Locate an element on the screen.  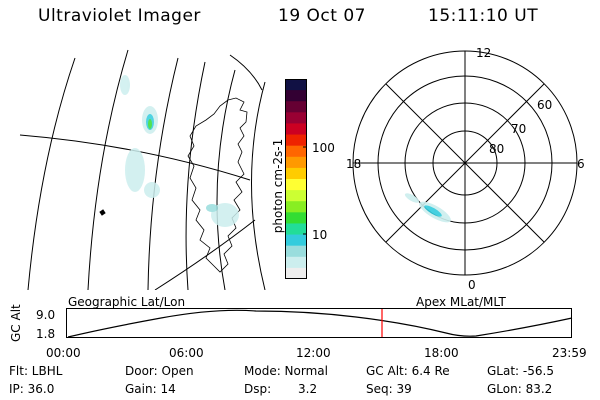
ytick-9: 9.0 is located at coordinates (46, 315).